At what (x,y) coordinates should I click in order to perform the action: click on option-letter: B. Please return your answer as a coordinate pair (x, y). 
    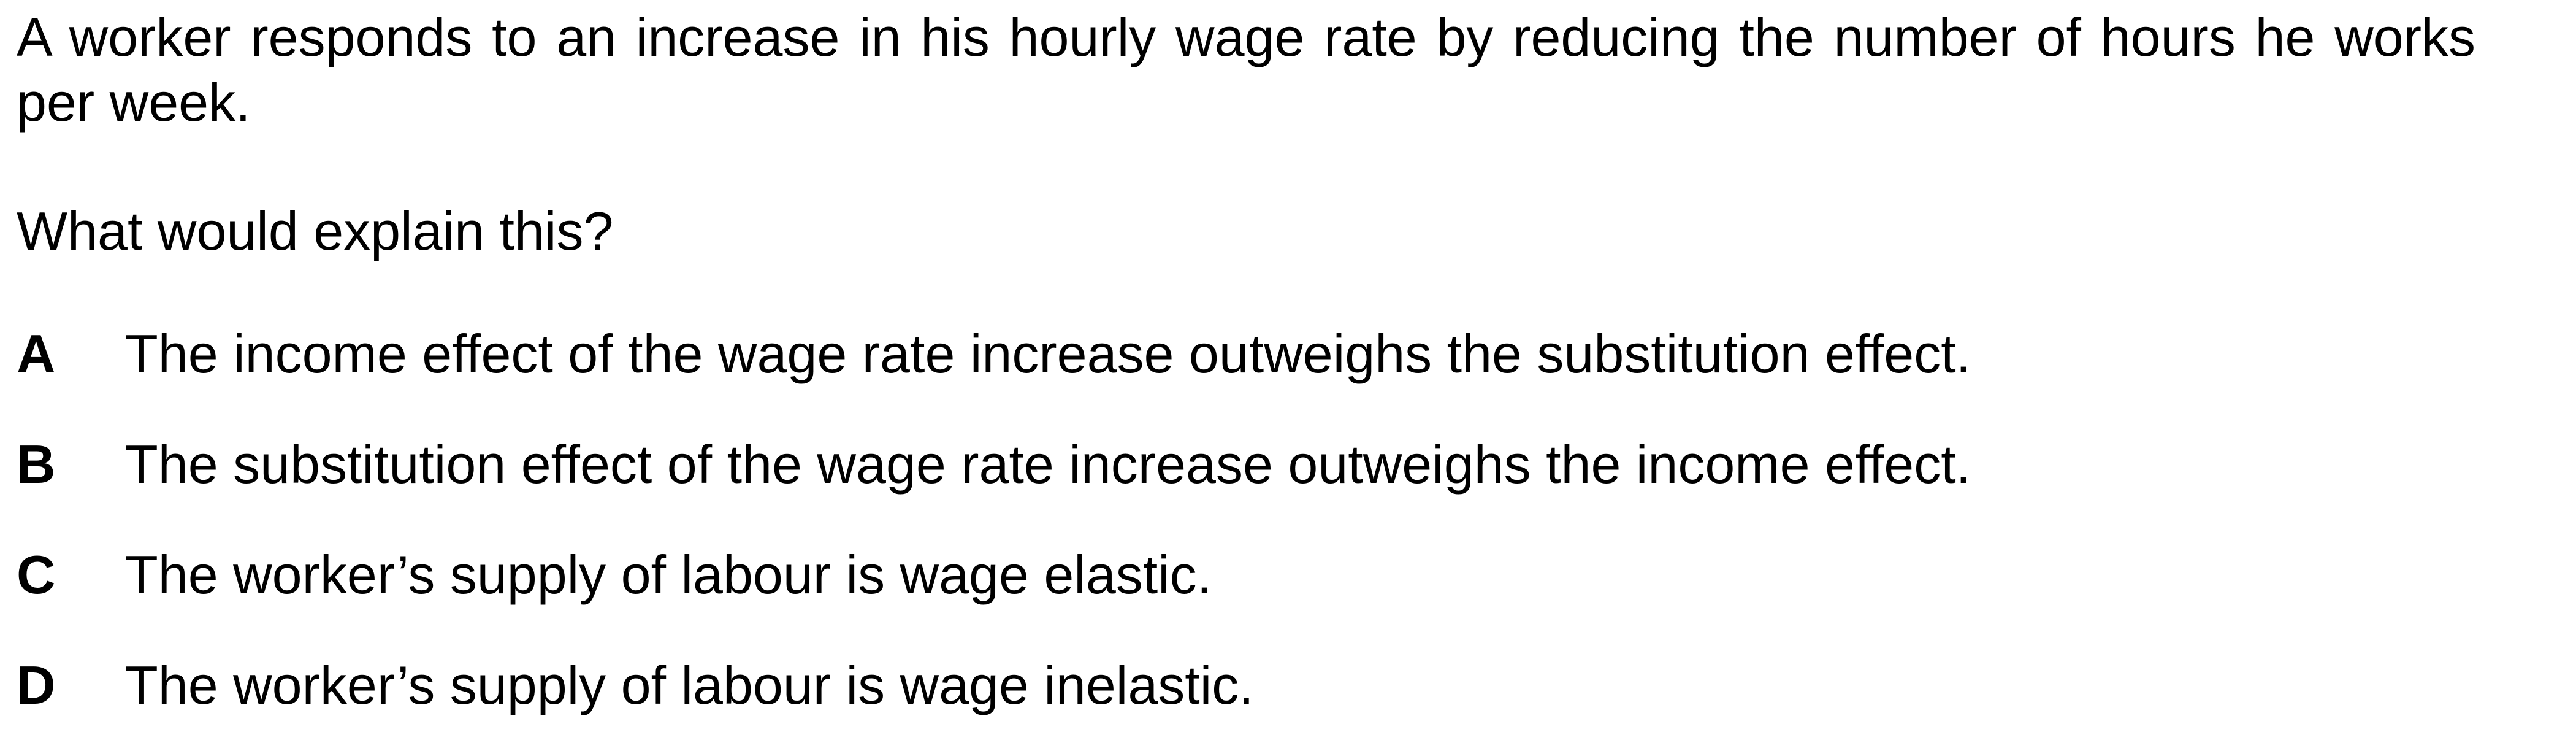
    Looking at the image, I should click on (36, 465).